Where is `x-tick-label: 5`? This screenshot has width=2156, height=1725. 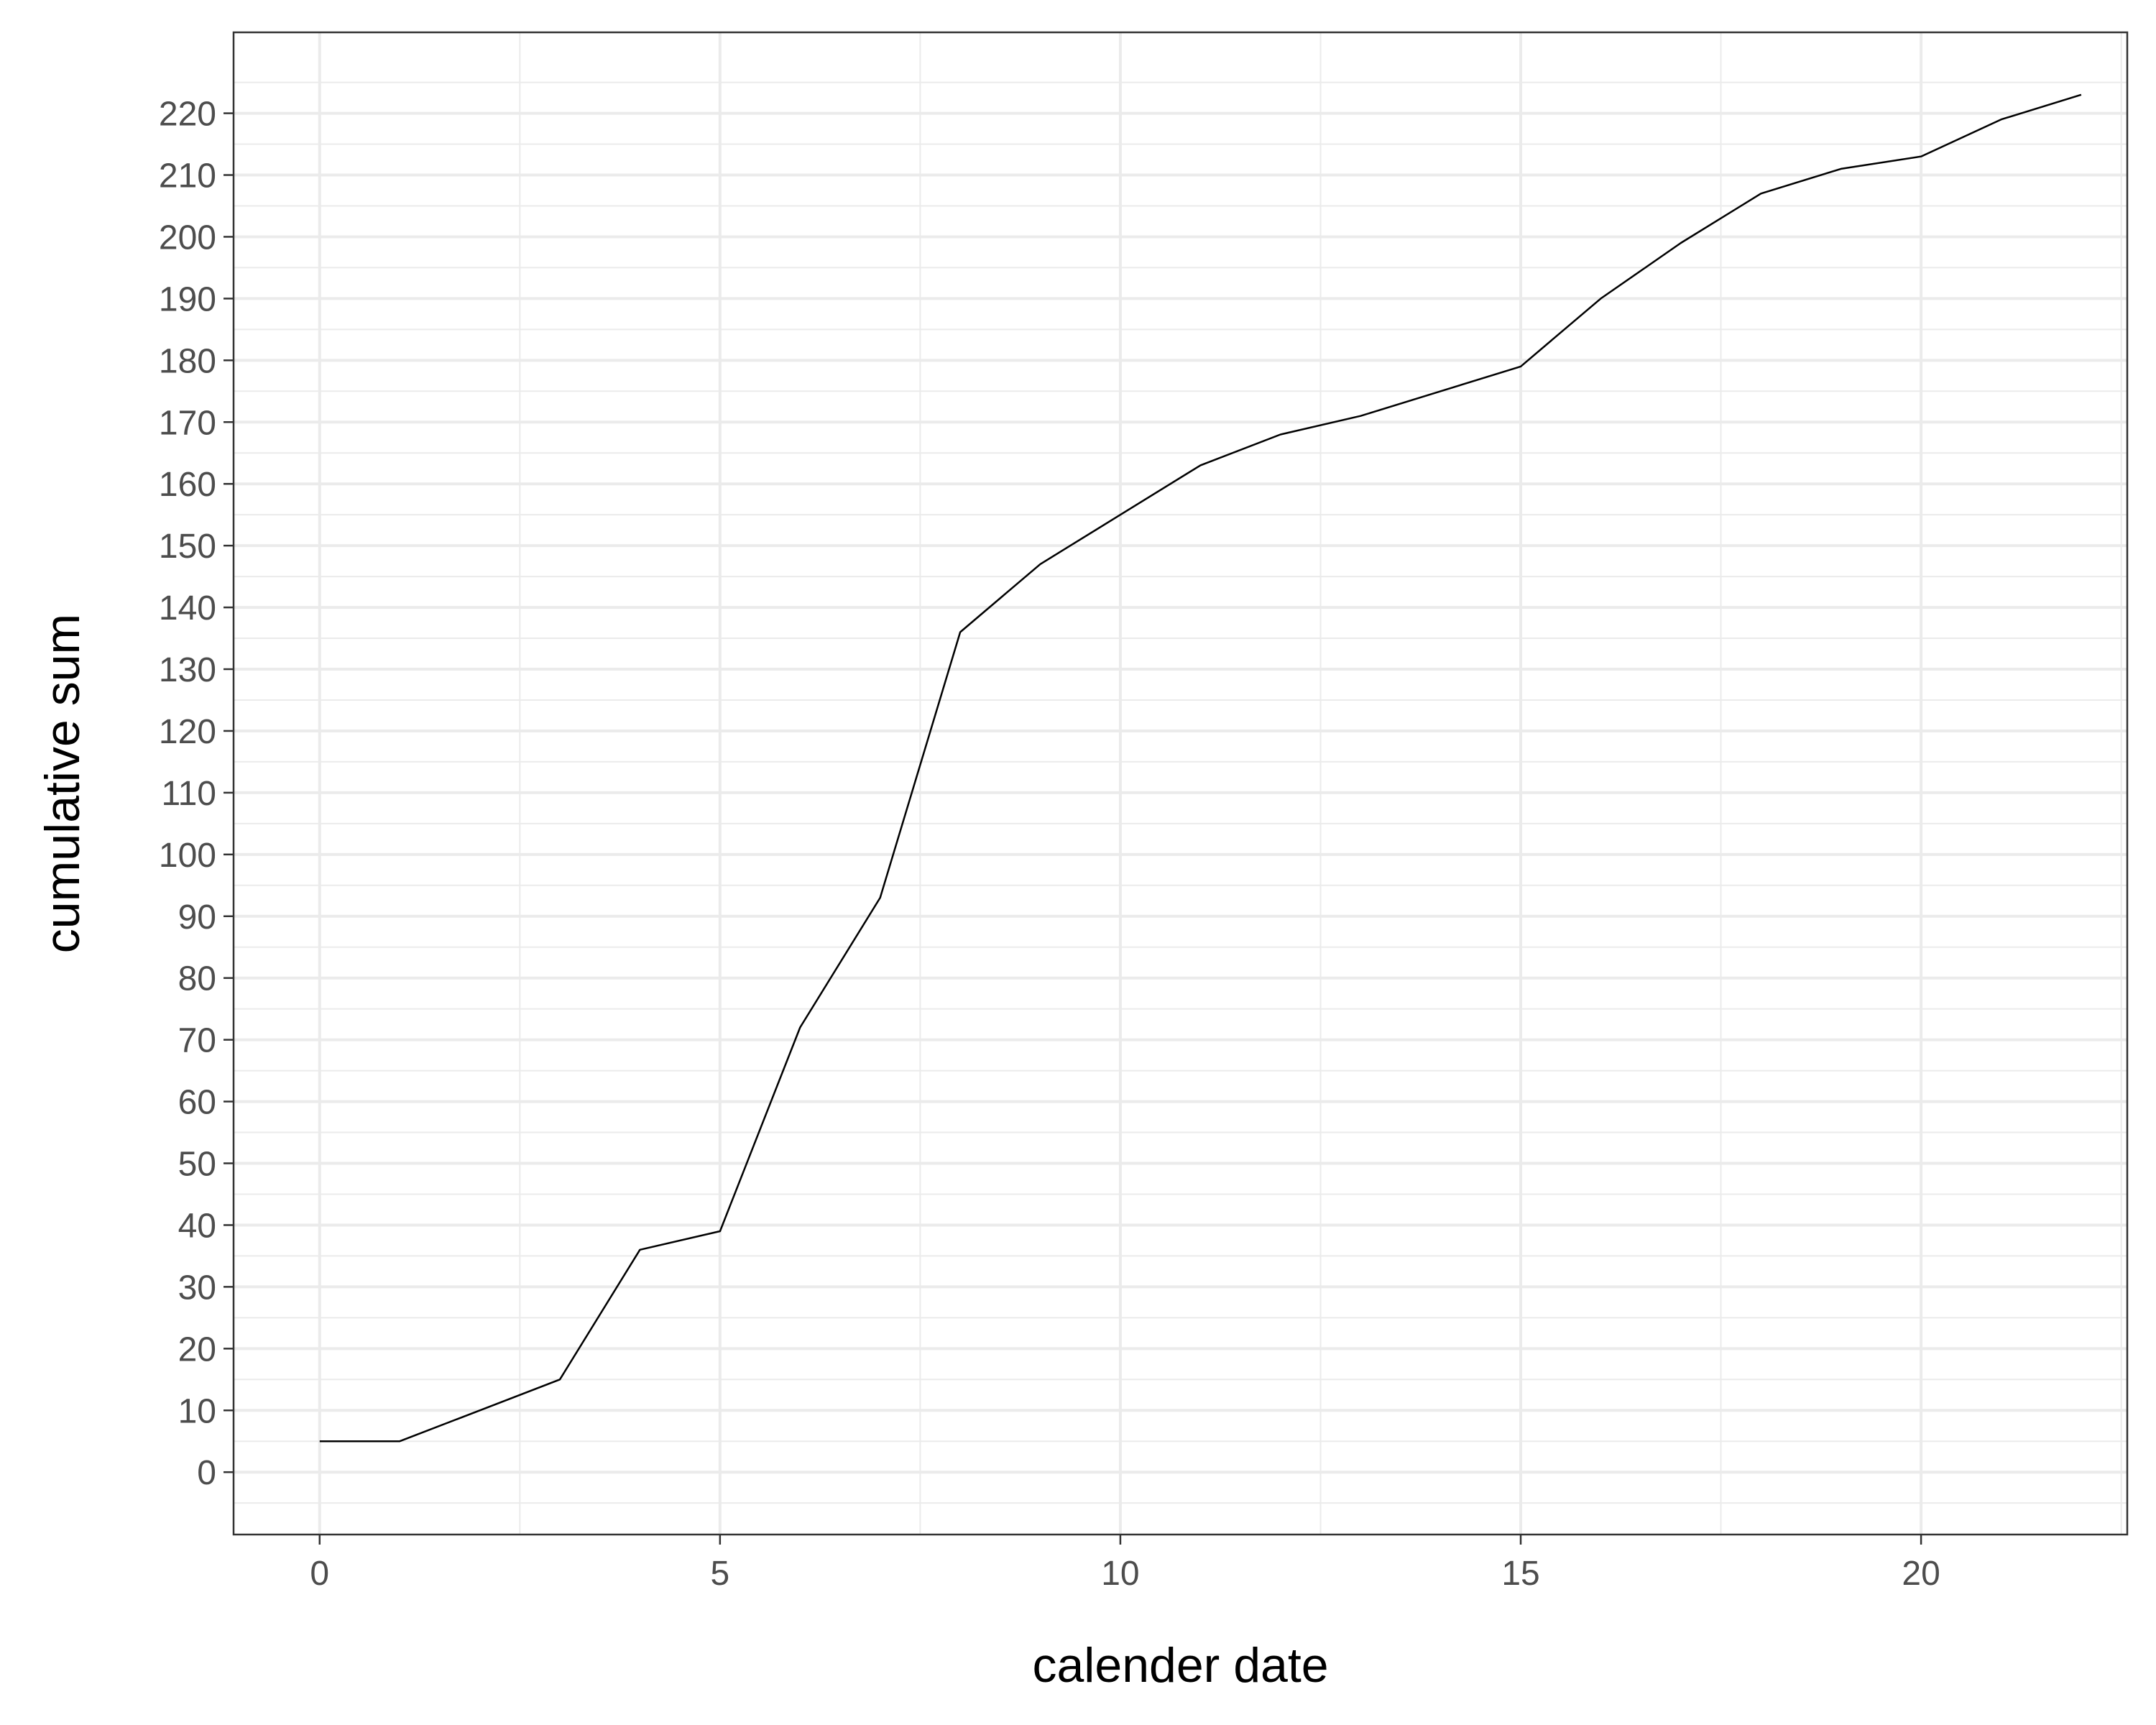 x-tick-label: 5 is located at coordinates (720, 1574).